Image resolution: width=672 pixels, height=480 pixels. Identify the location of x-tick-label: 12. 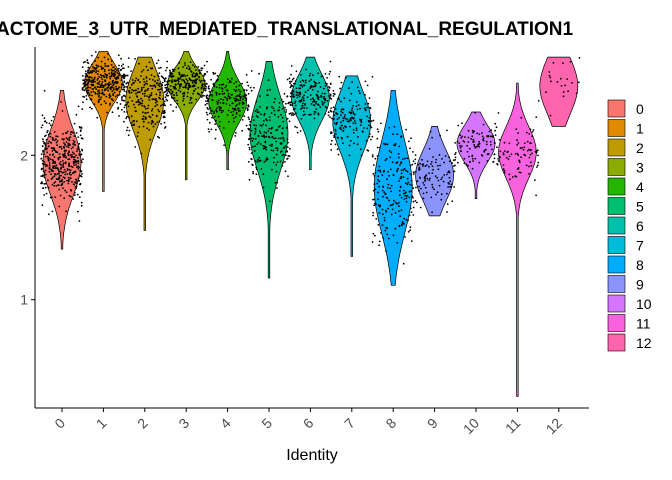
(554, 426).